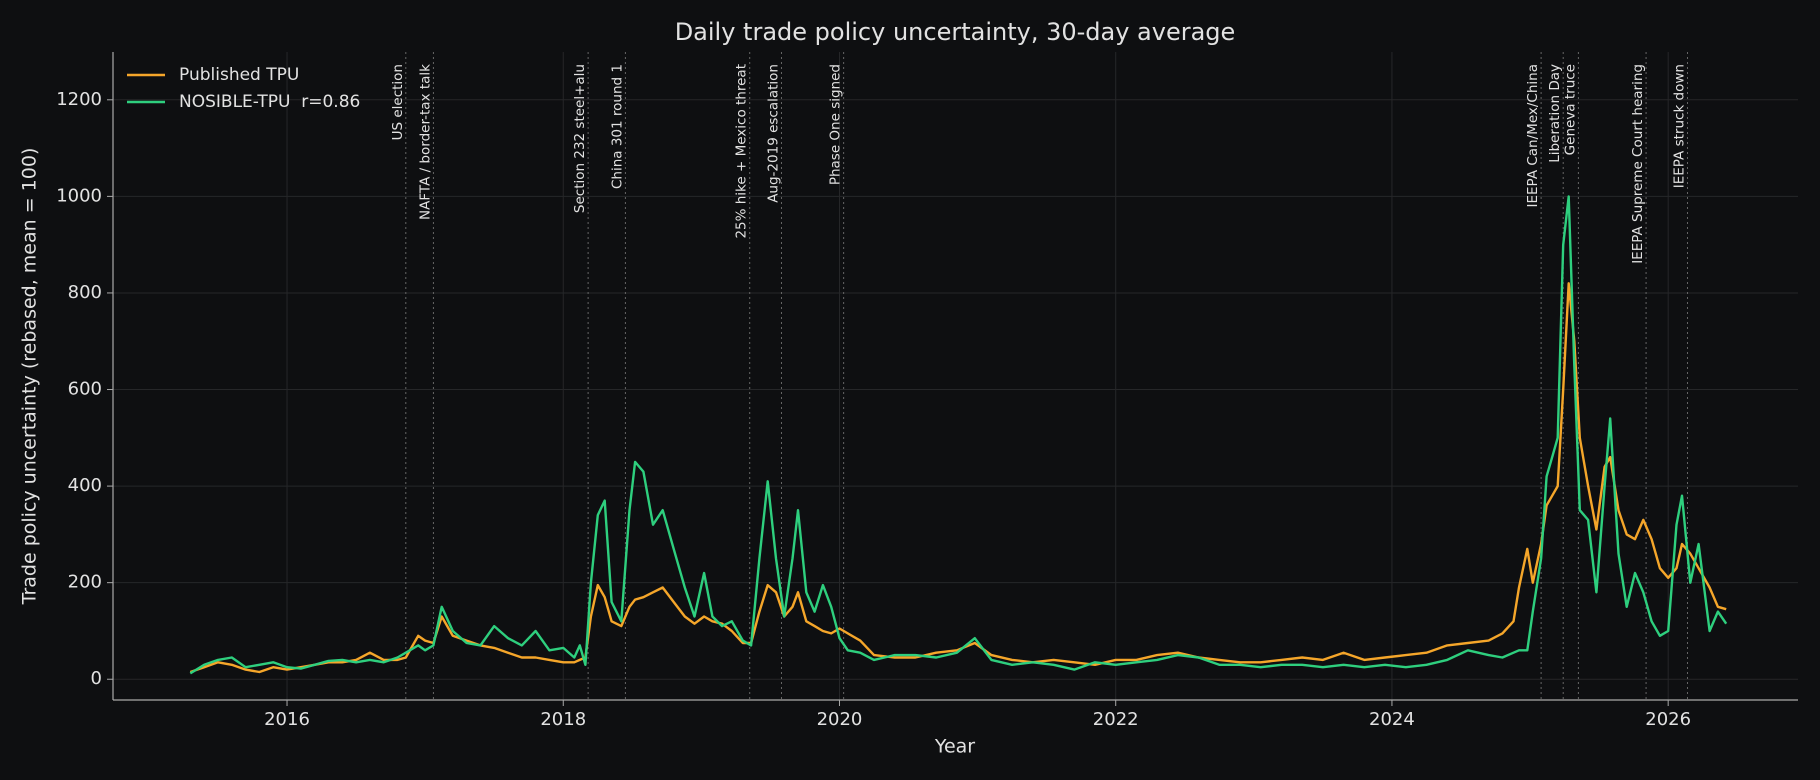  What do you see at coordinates (1570, 109) in the screenshot?
I see `event-label: Geneva truce` at bounding box center [1570, 109].